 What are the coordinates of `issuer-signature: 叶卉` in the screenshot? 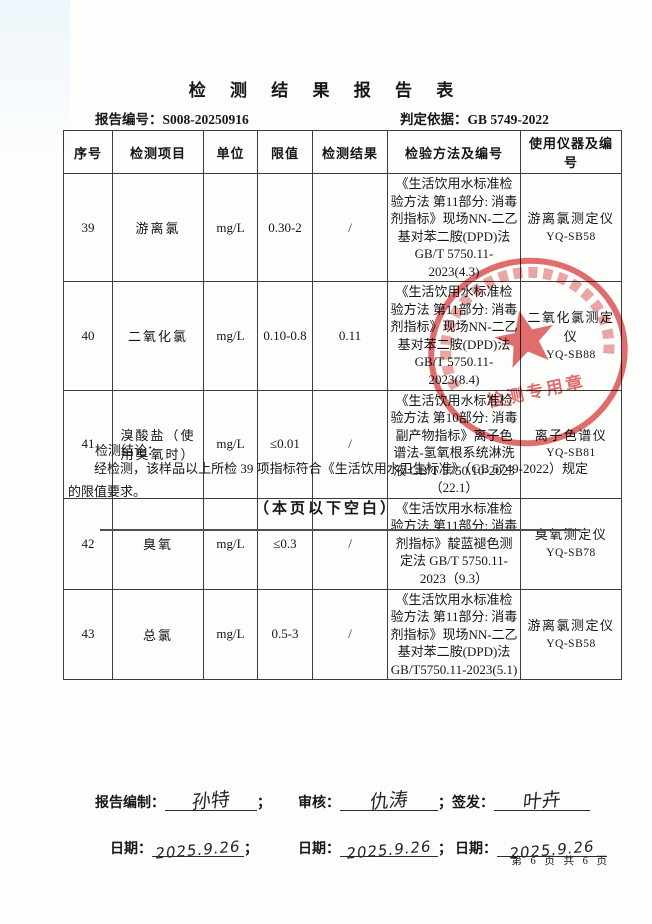 It's located at (541, 801).